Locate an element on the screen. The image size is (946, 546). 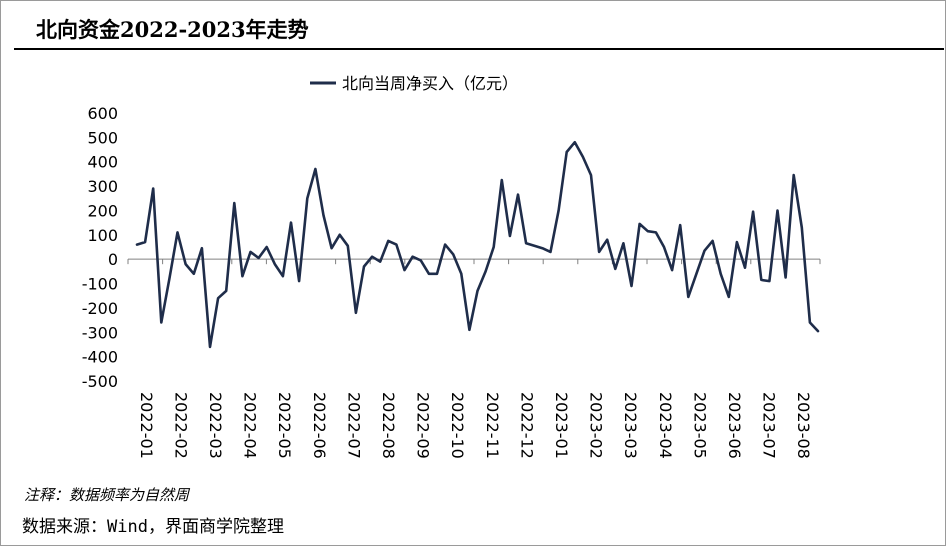
x-tick-label: 2022-12 is located at coordinates (526, 425).